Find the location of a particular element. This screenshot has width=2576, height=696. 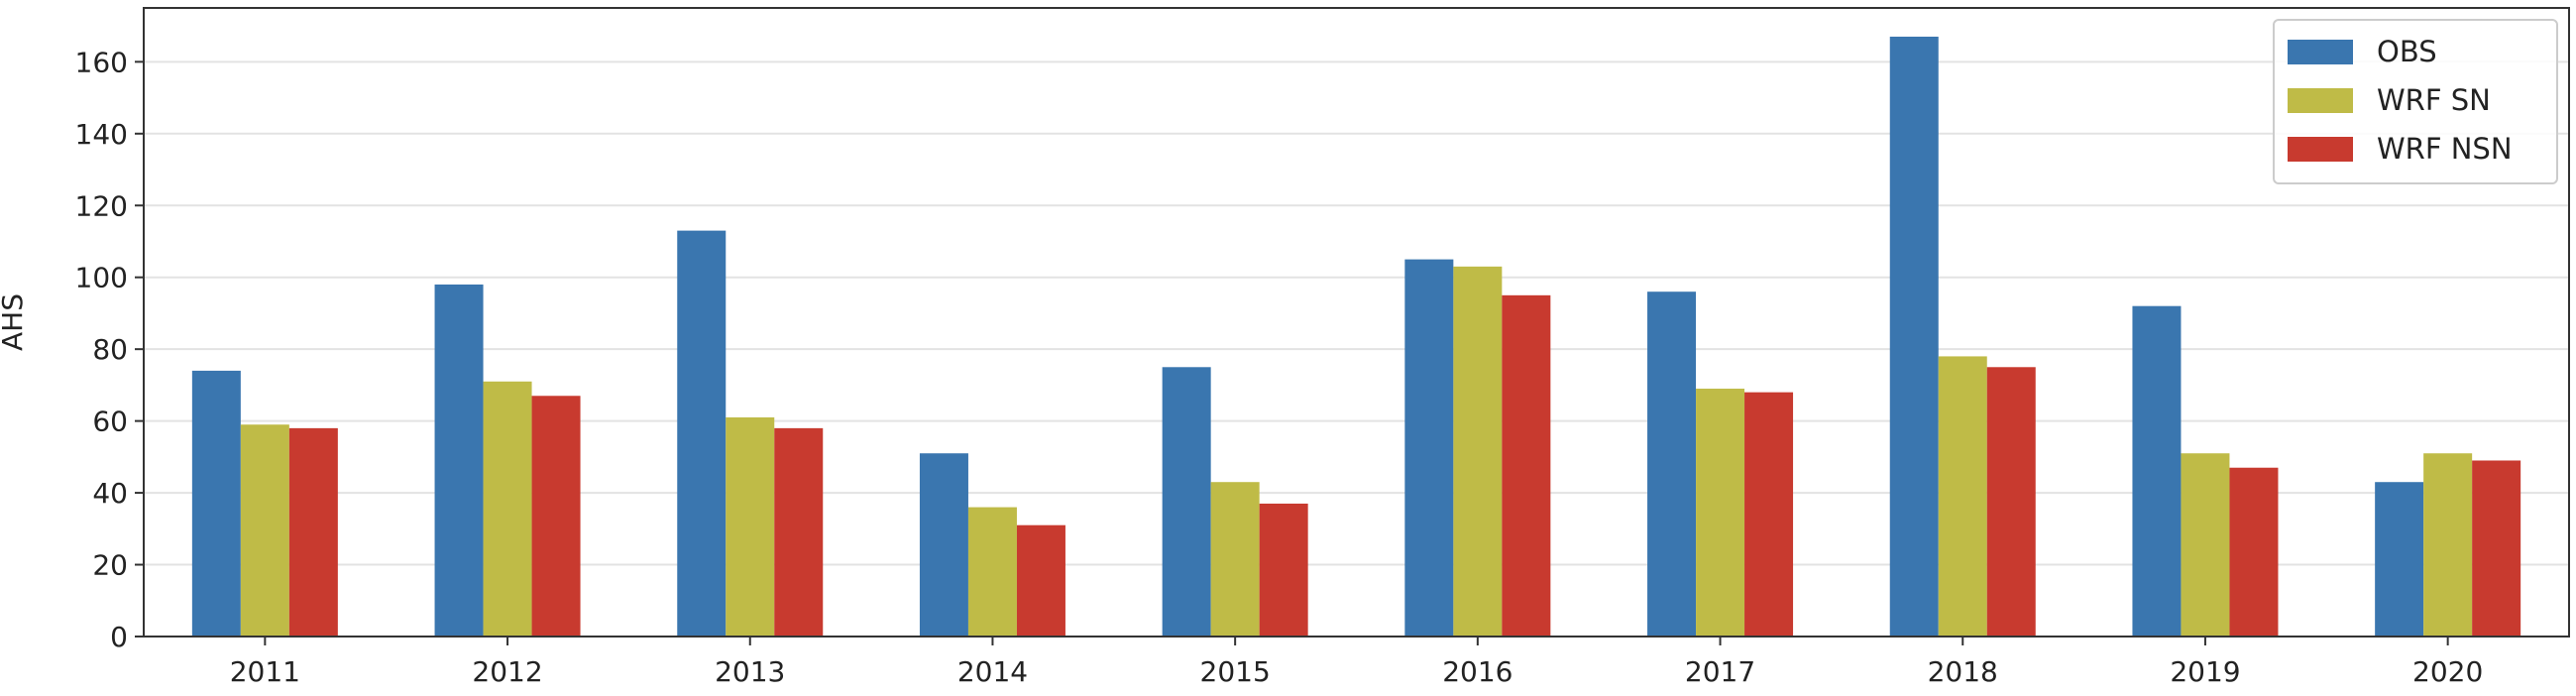

bar-obs-2020 is located at coordinates (2399, 559).